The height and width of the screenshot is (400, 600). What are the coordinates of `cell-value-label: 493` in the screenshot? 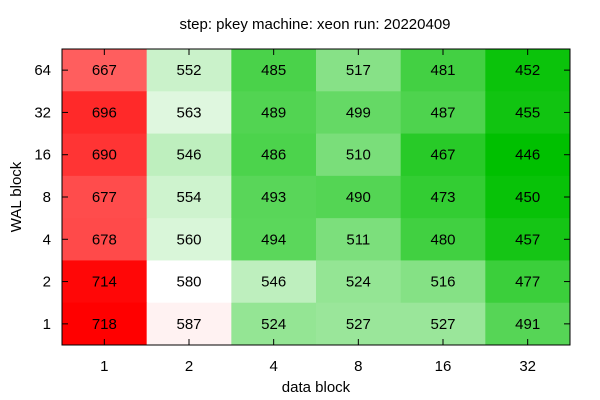 It's located at (273, 197).